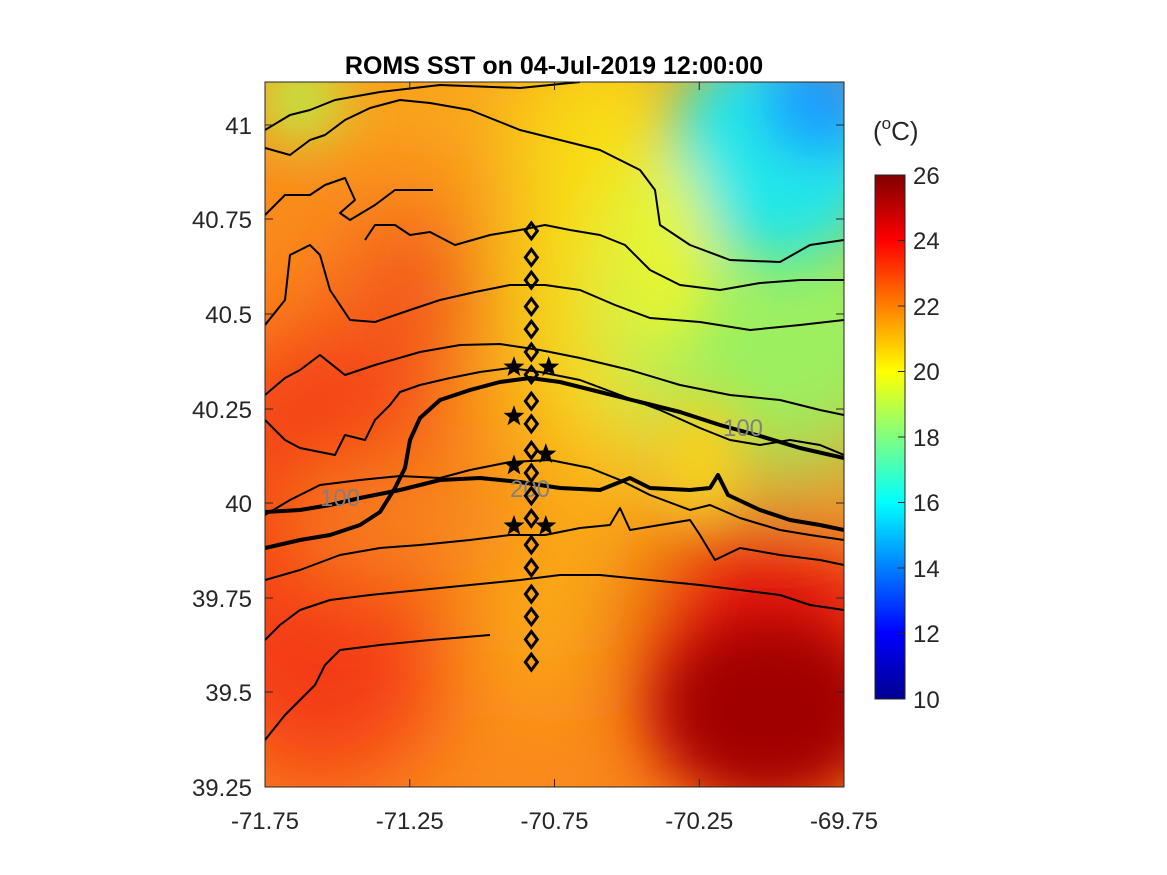 The width and height of the screenshot is (1167, 875). I want to click on colorbar-tick-label: 26, so click(926, 176).